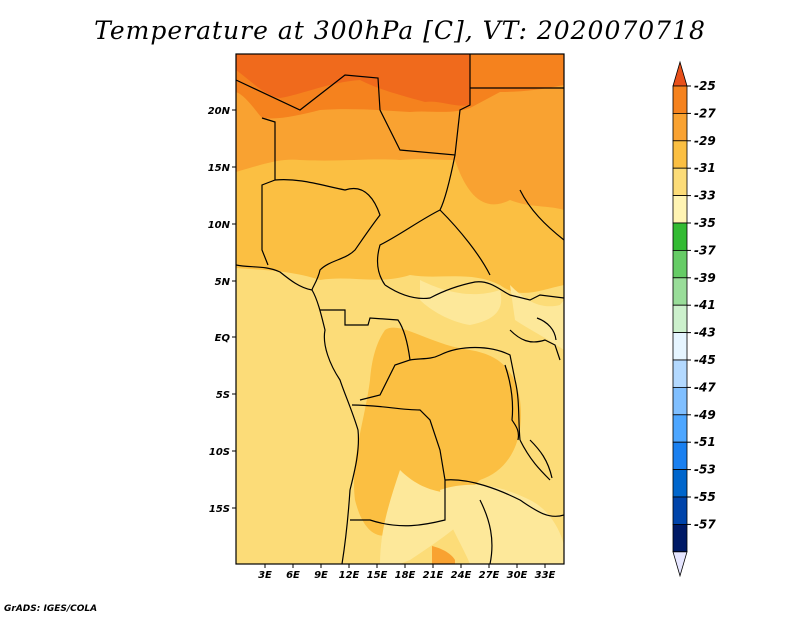  I want to click on lat-tick-label: 10N, so click(219, 225).